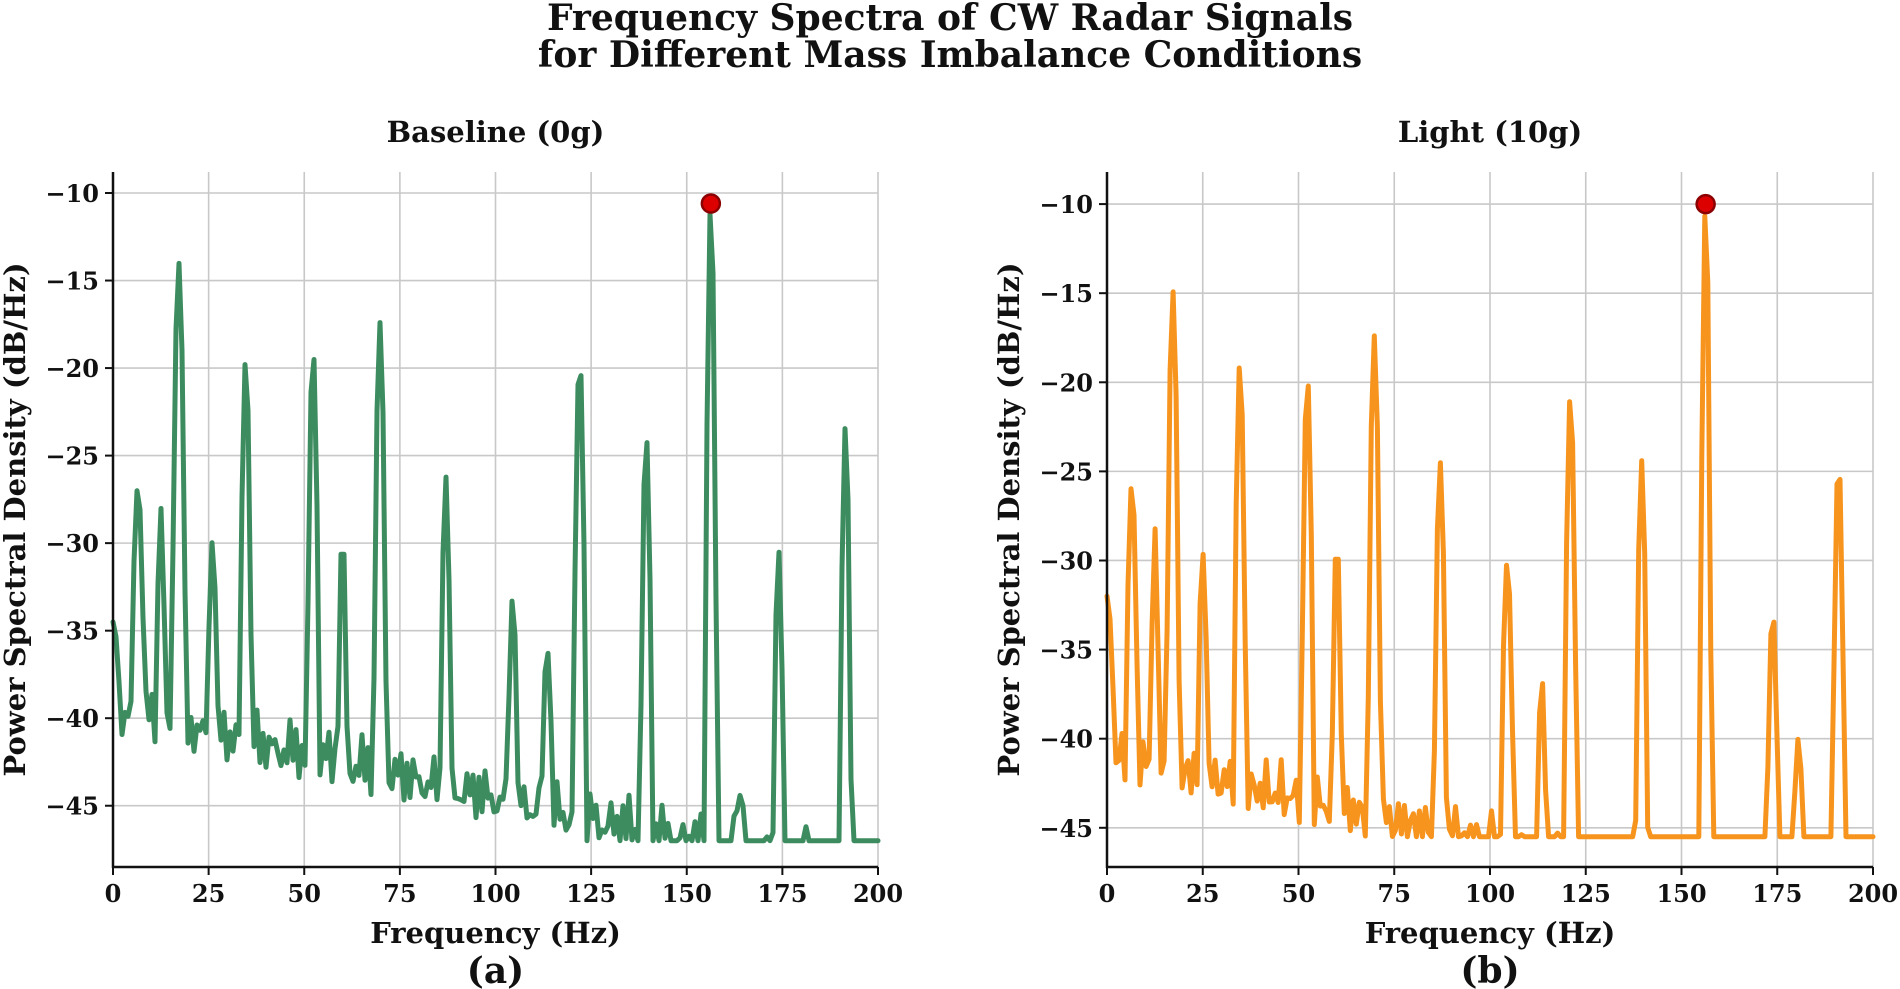 The image size is (1900, 989). Describe the element at coordinates (950, 55) in the screenshot. I see `figure-title-line2: for Different Mass Imbalance Conditions` at that location.